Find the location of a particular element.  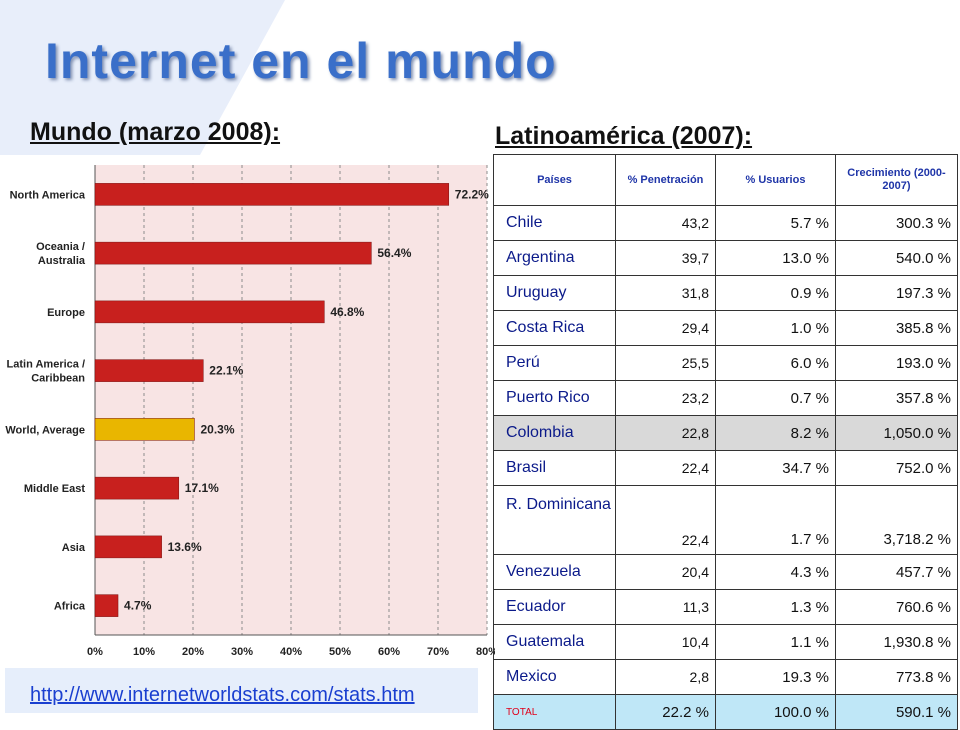

y-tick-label: Oceania / is located at coordinates (60, 247).